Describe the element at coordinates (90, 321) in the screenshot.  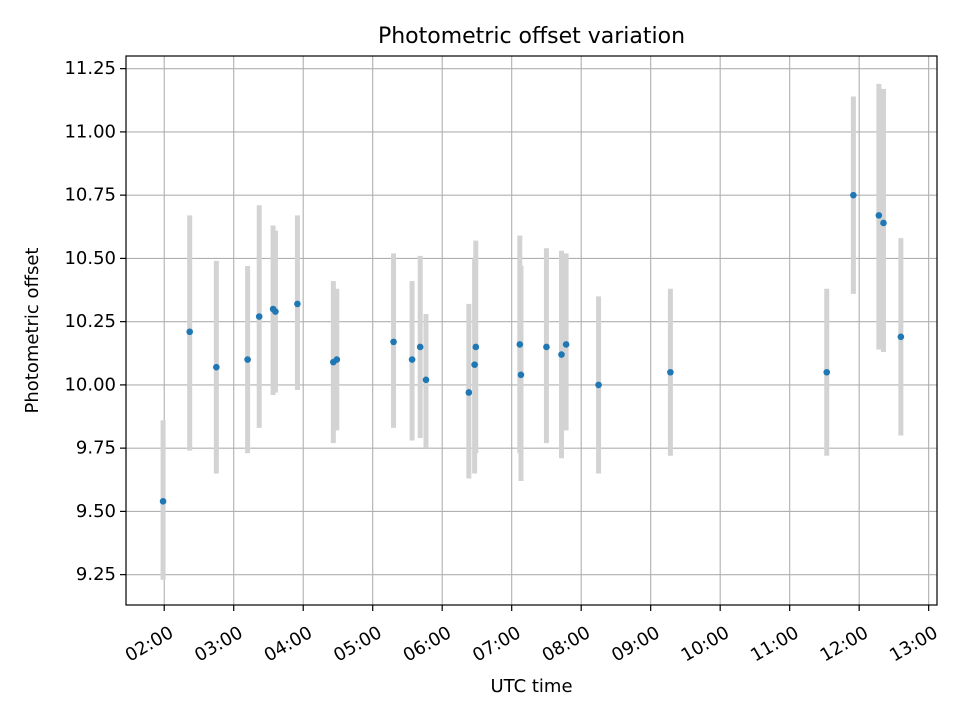
I see `y-tick-label: 10.25` at that location.